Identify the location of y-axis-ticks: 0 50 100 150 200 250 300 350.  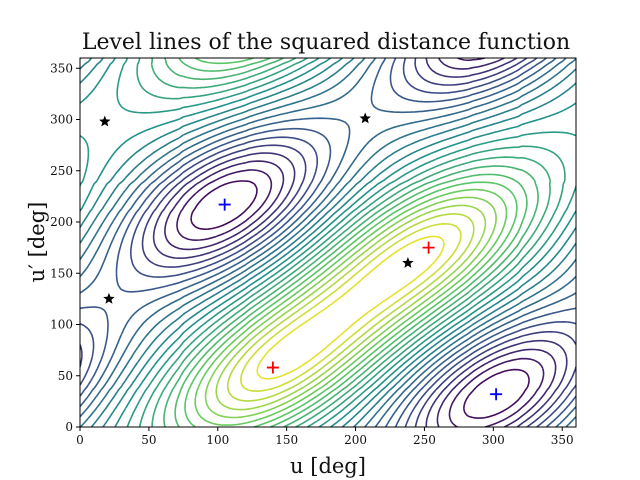
(65, 247).